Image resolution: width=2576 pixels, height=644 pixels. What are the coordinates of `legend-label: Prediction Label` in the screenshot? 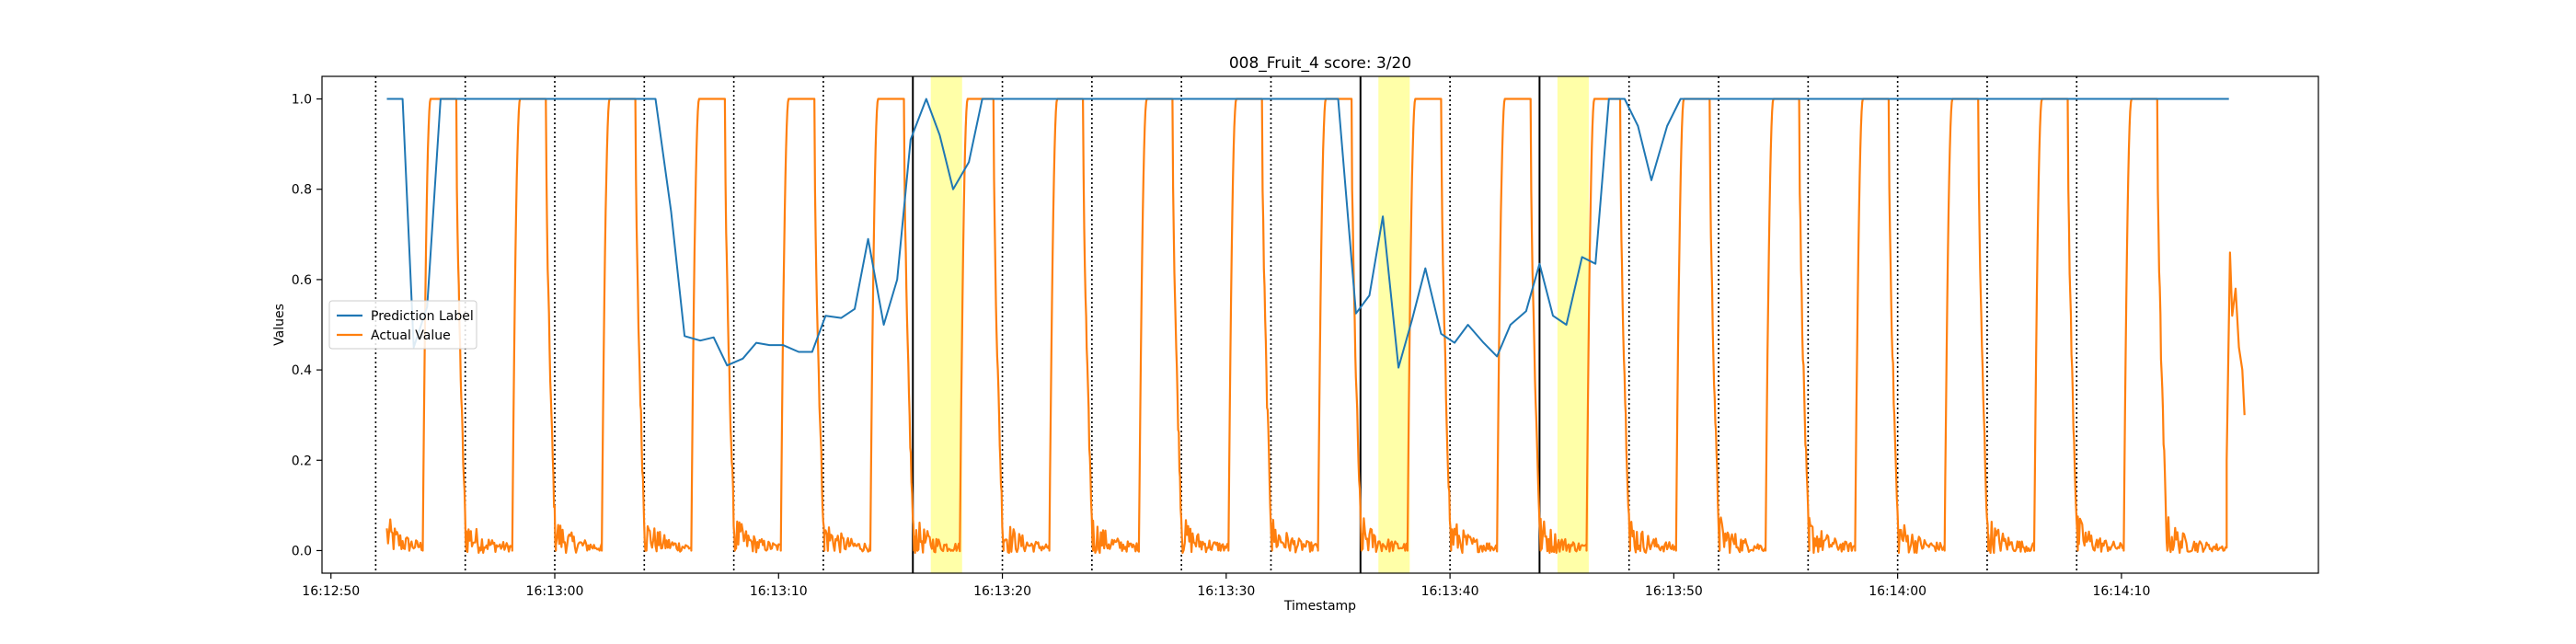 It's located at (422, 316).